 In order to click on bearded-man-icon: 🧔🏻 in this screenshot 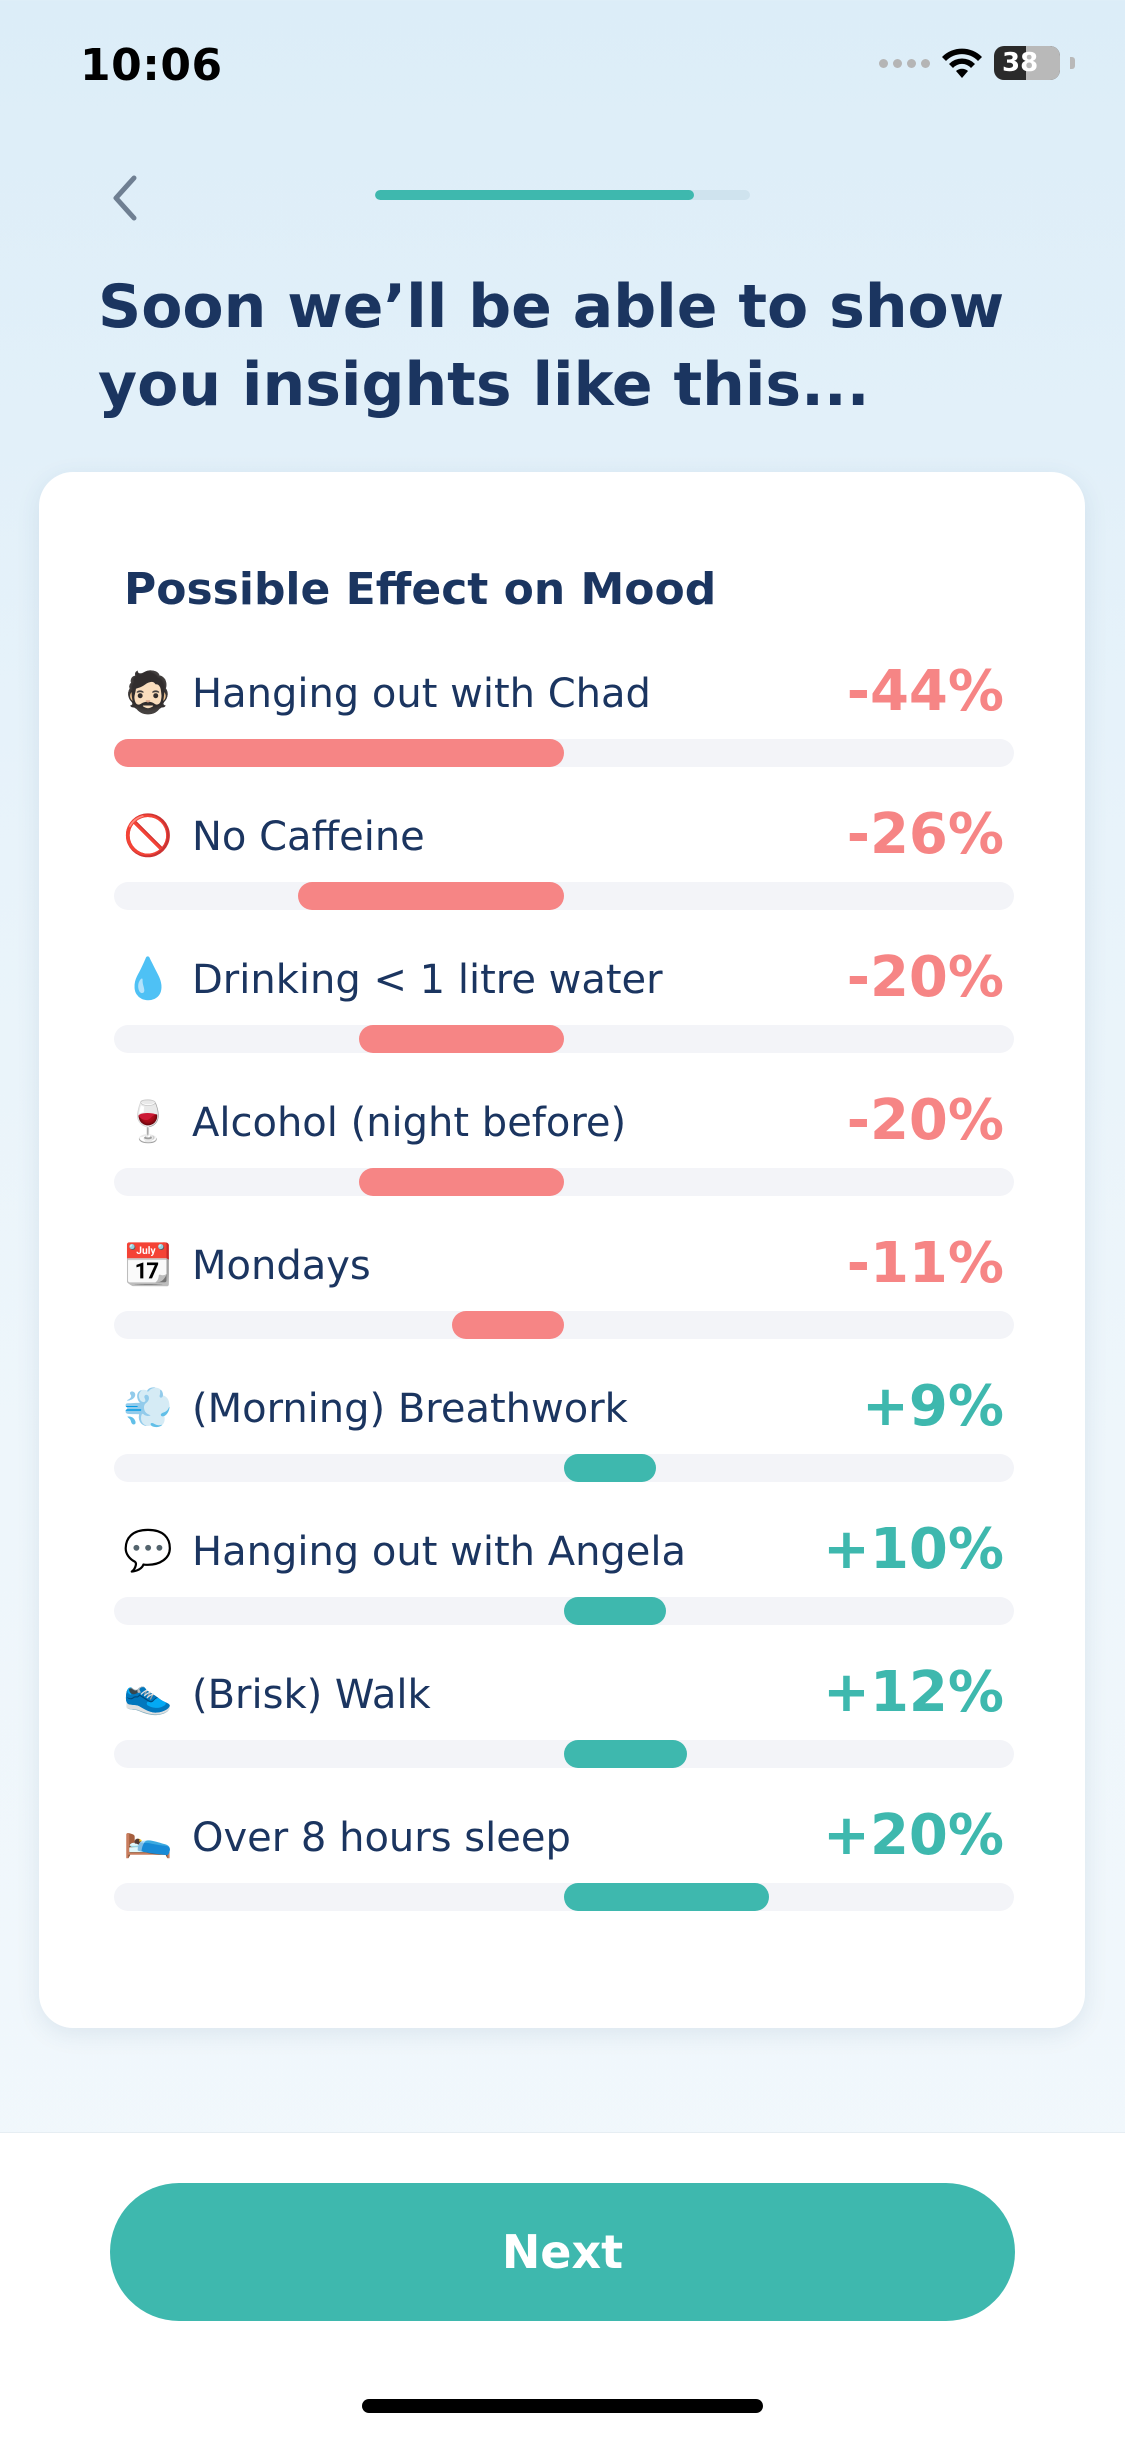, I will do `click(148, 693)`.